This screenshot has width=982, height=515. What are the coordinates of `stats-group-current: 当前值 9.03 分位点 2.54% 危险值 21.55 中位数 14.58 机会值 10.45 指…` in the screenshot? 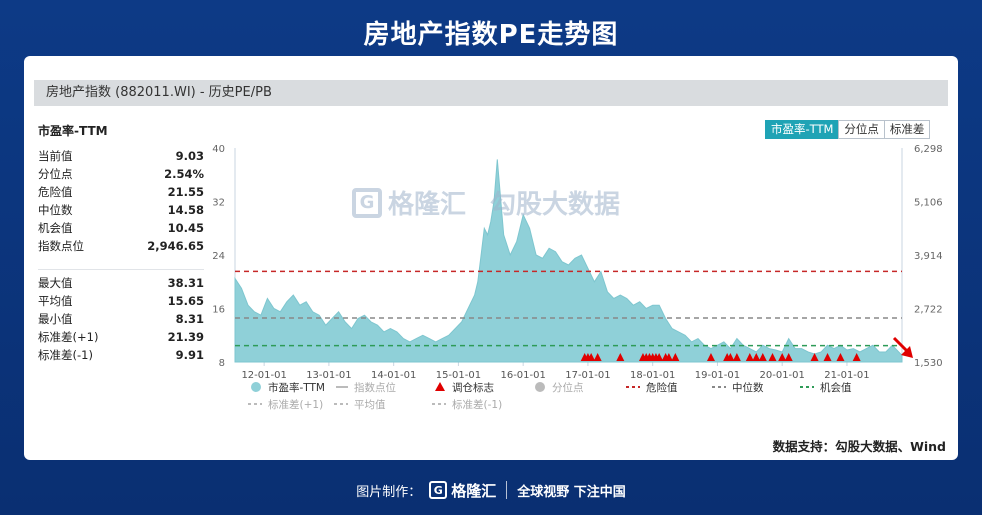 It's located at (121, 201).